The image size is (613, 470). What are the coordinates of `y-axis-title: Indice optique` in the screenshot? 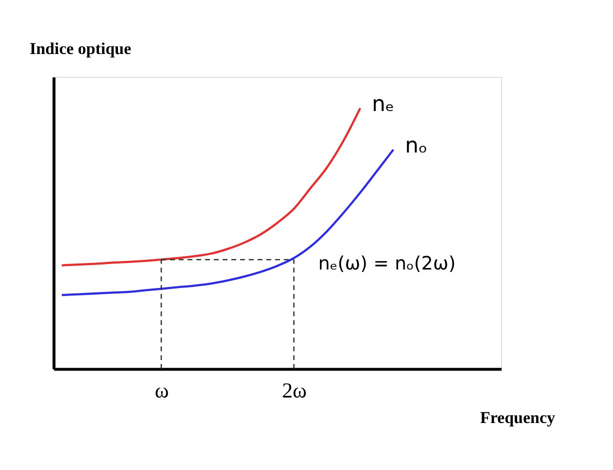 It's located at (81, 48).